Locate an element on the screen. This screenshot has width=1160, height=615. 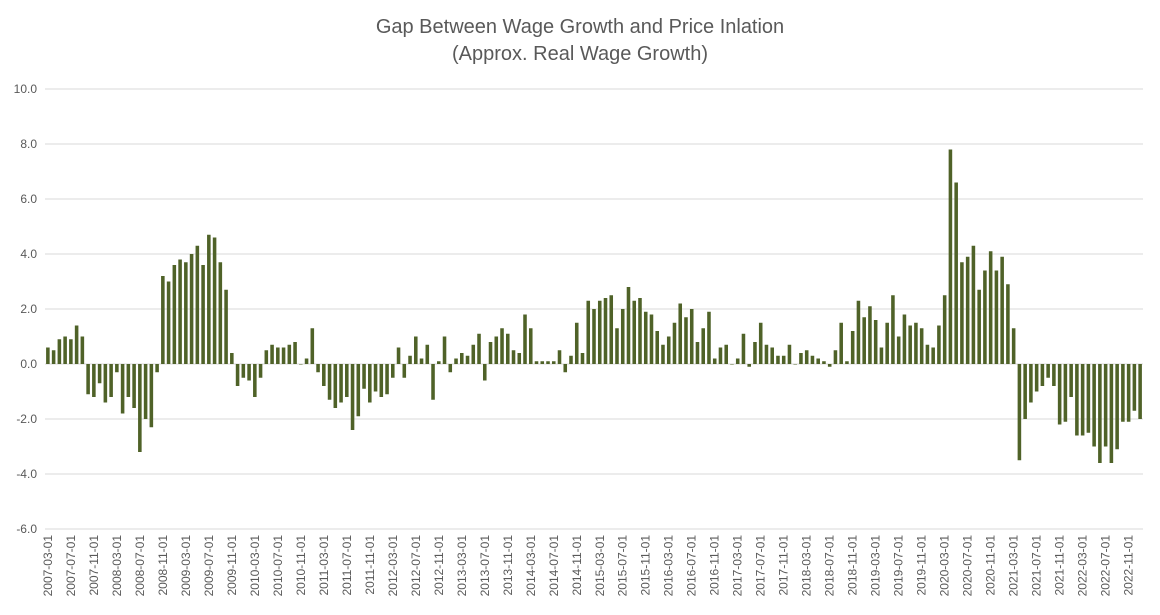
x-tick-label: 2017-03-01 is located at coordinates (738, 566).